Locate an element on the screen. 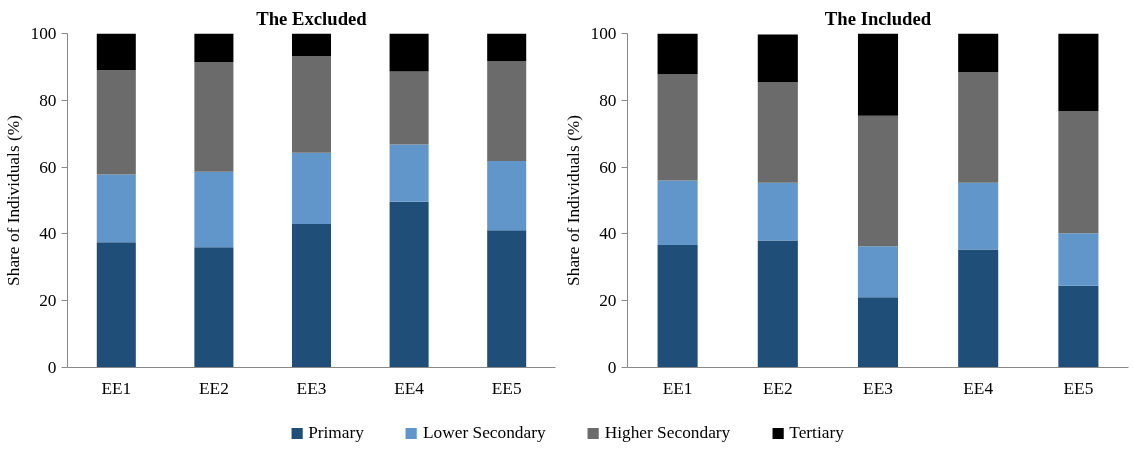  chart-title: The Included is located at coordinates (878, 18).